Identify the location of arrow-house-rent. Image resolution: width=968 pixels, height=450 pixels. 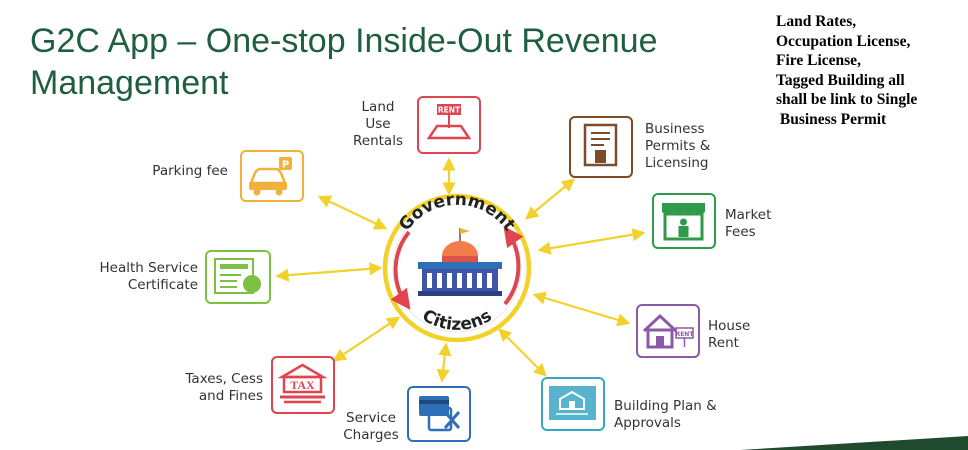
(581, 309).